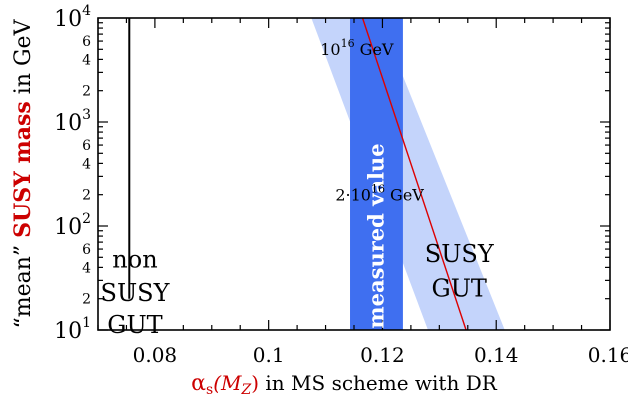 The width and height of the screenshot is (628, 398). I want to click on x-tick-label: 0.08, so click(155, 355).